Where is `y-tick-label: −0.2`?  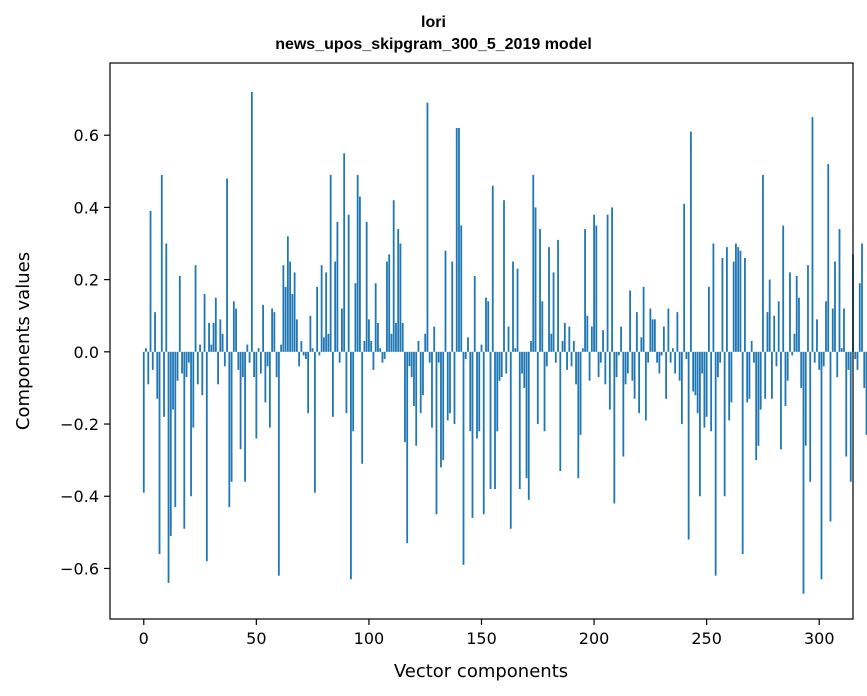 y-tick-label: −0.2 is located at coordinates (79, 424).